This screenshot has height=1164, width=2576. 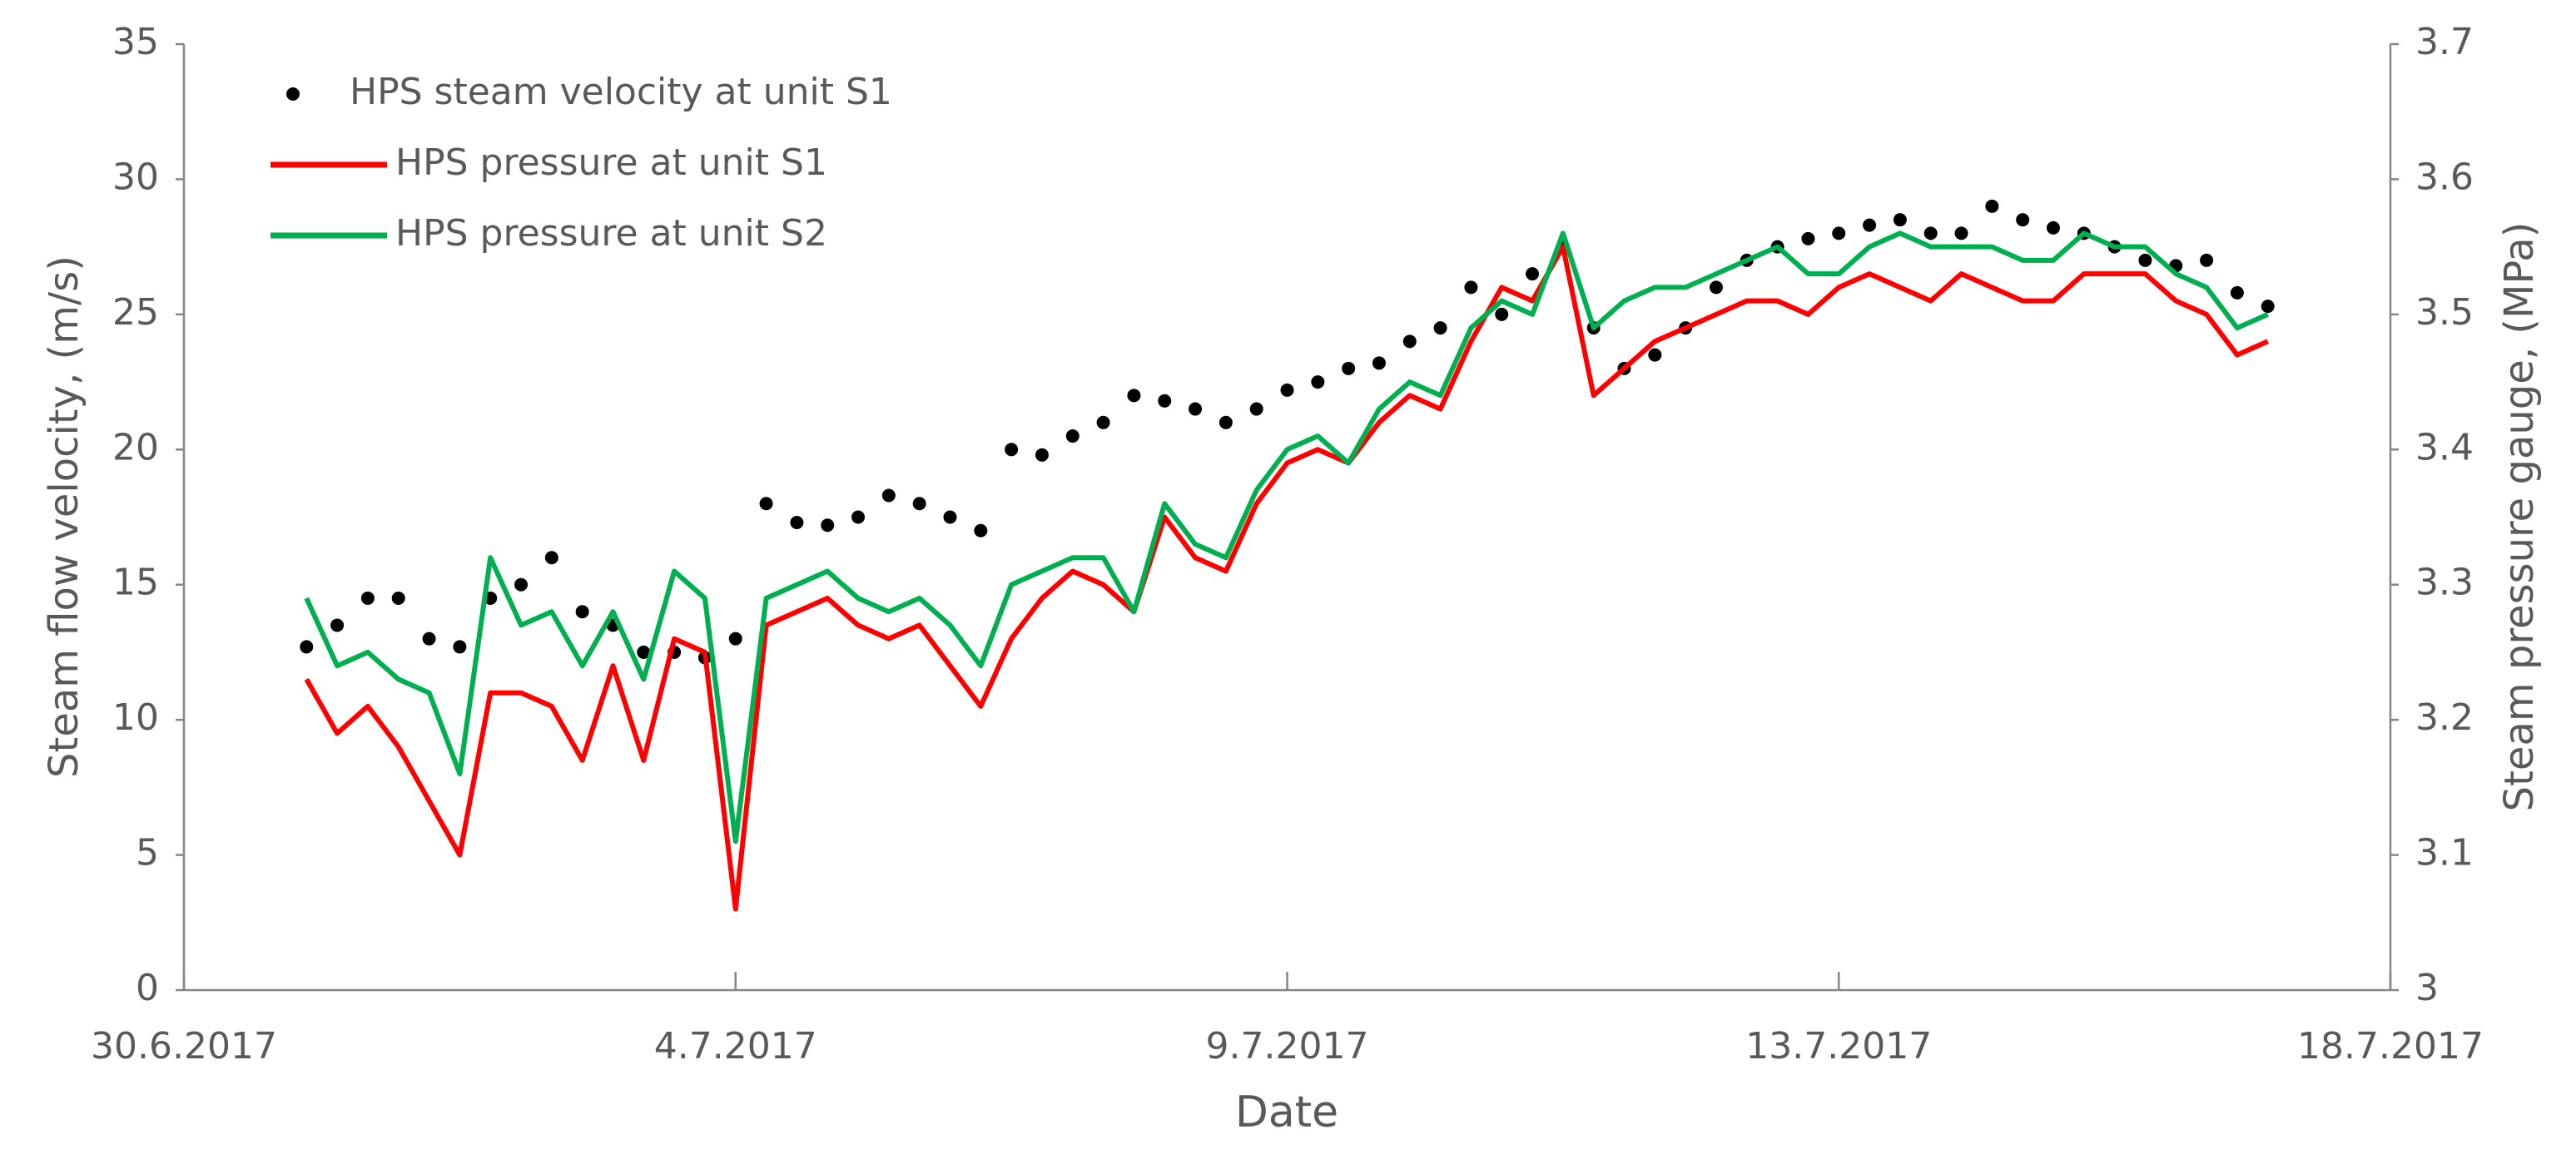 I want to click on y2-tick-label: 3.6, so click(x=2444, y=177).